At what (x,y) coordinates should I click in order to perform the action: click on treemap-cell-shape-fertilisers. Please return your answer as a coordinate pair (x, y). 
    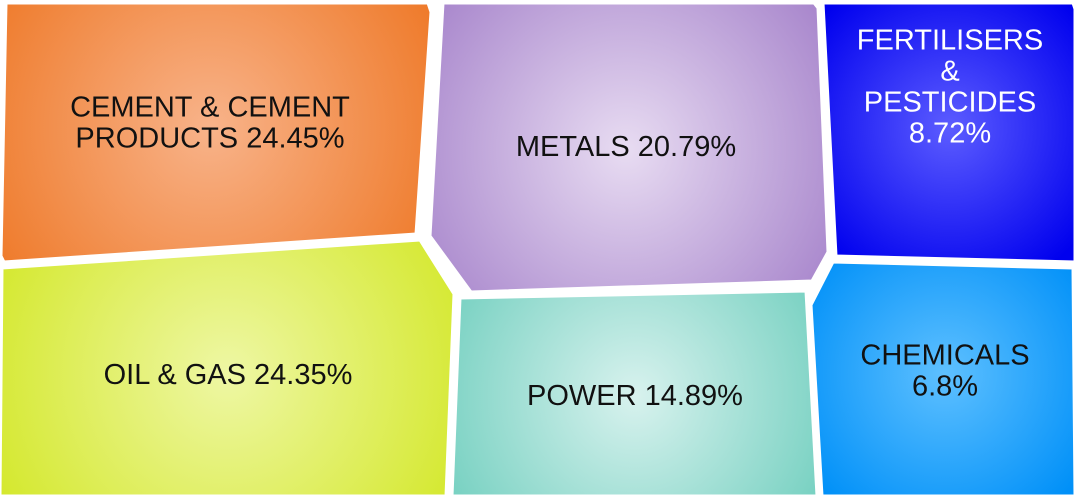
    Looking at the image, I should click on (949, 132).